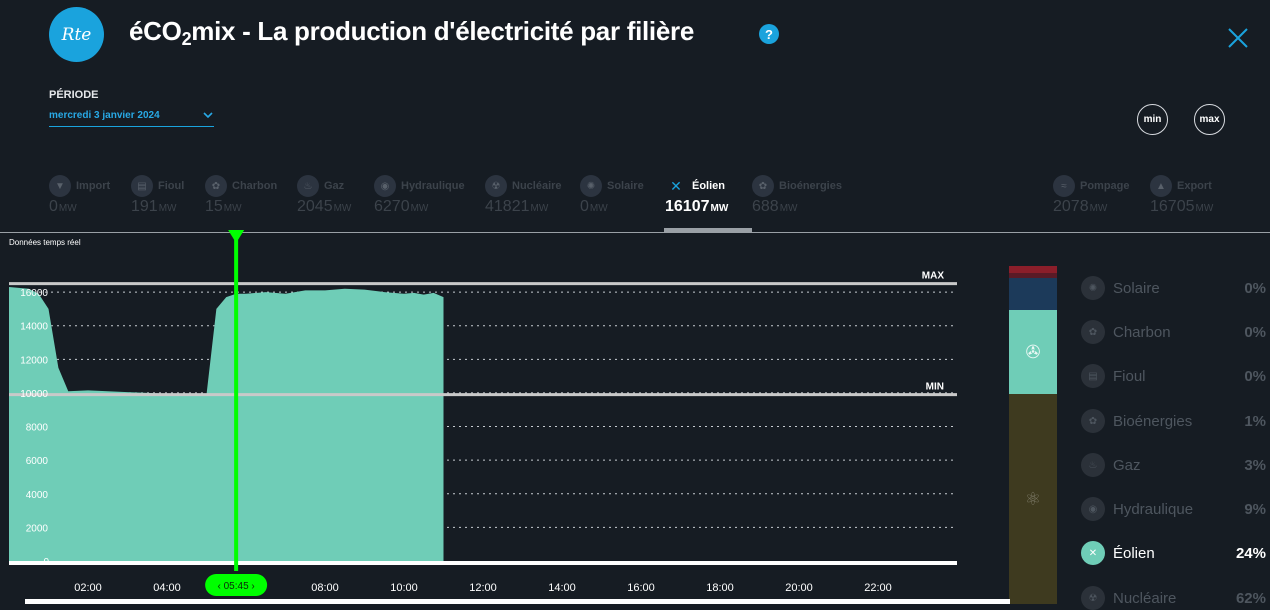  Describe the element at coordinates (1091, 195) in the screenshot. I see `filiere-tab-pompage: ≈ Pompage 2078MW` at that location.